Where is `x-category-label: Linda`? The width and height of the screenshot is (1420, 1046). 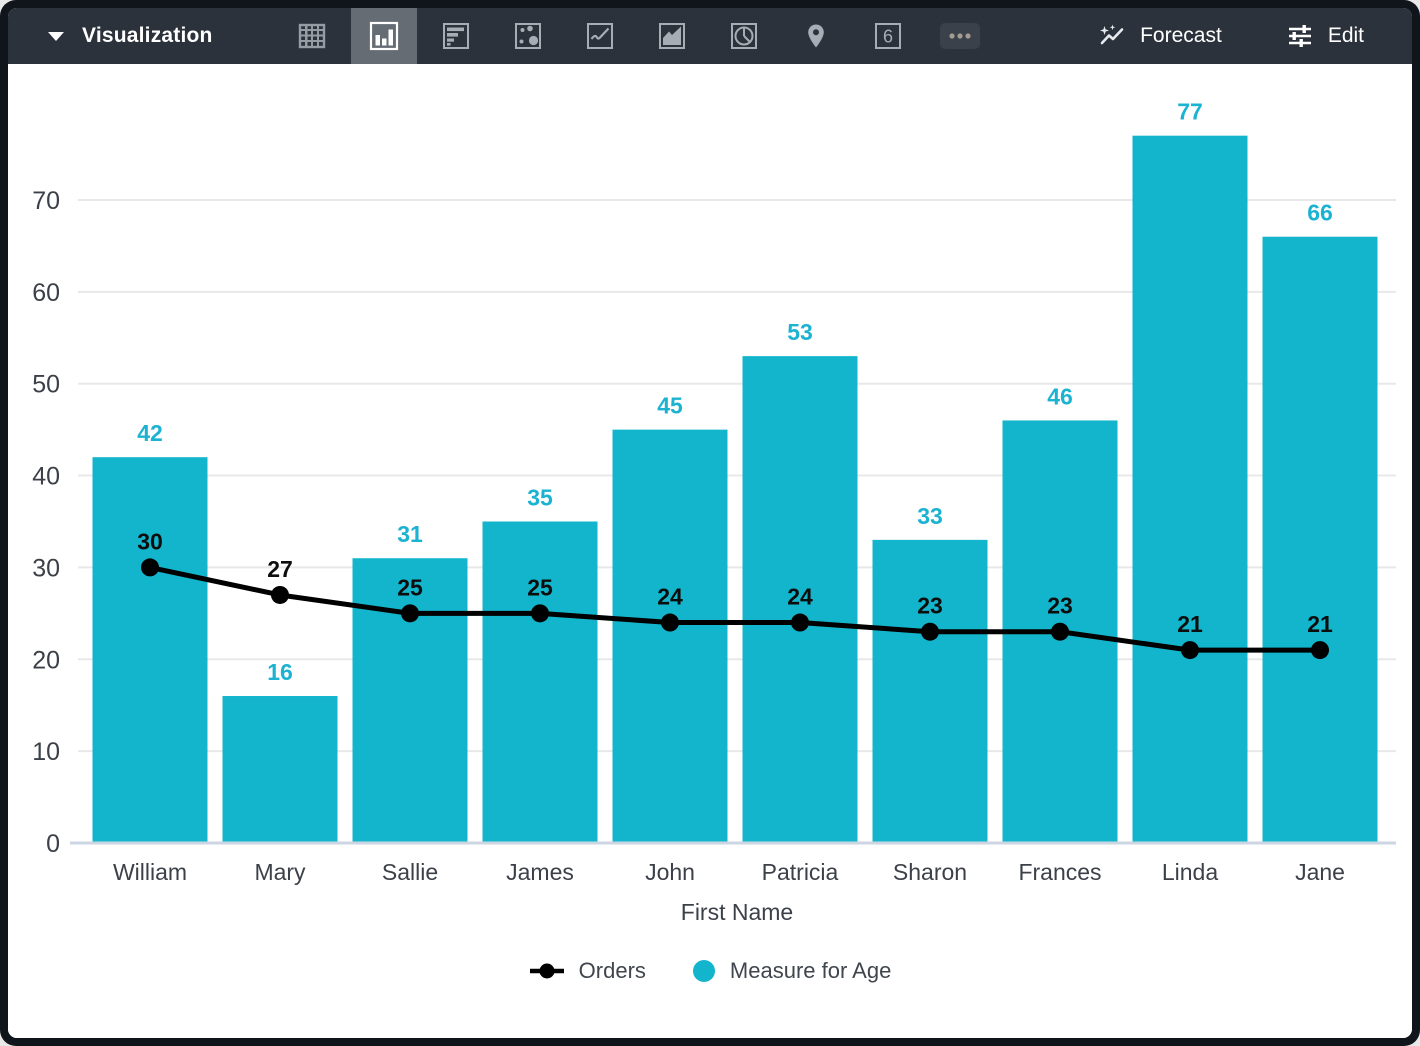
x-category-label: Linda is located at coordinates (1190, 872).